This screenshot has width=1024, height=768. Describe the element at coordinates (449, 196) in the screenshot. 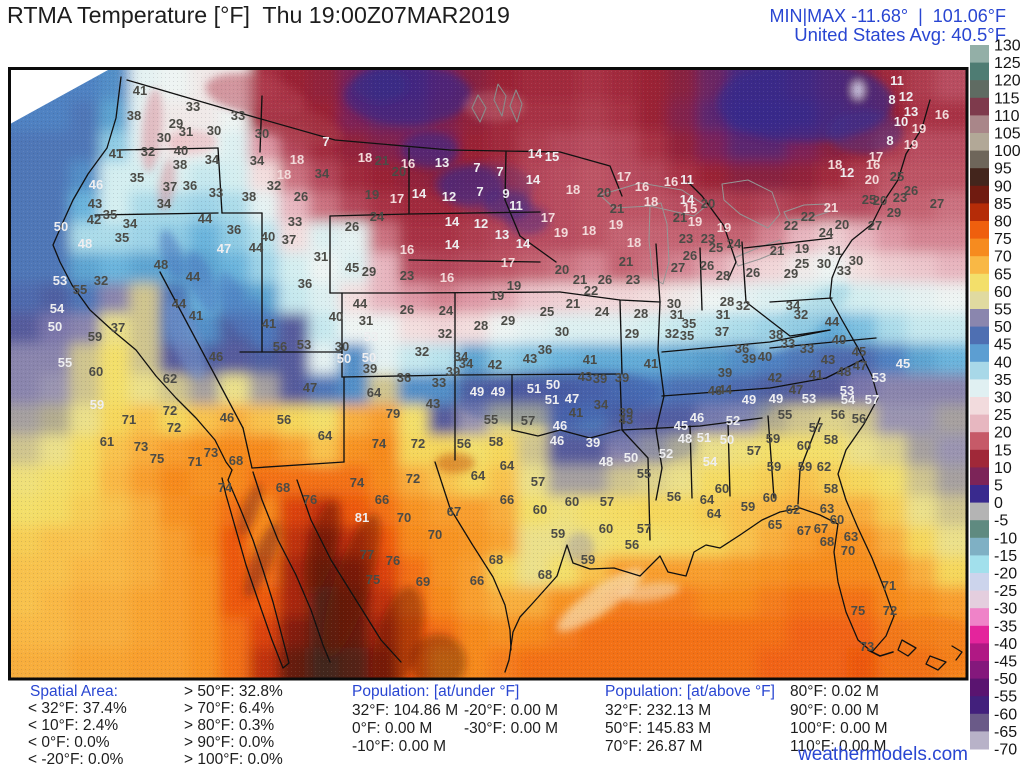

I see `svg-text: 12` at that location.